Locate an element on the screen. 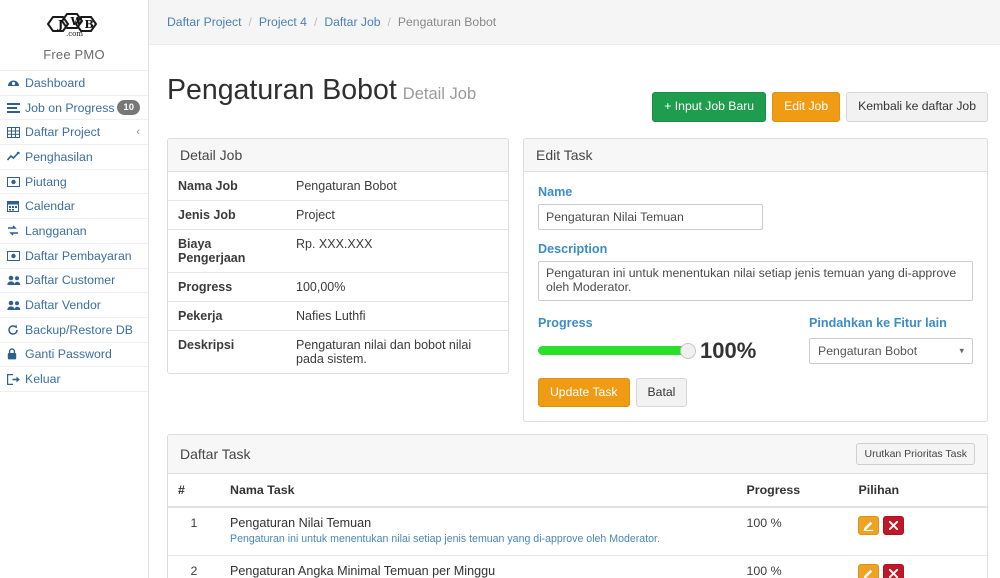  sidebar-item-daftar-pembayaran: Daftar Pembayaran is located at coordinates (74, 256).